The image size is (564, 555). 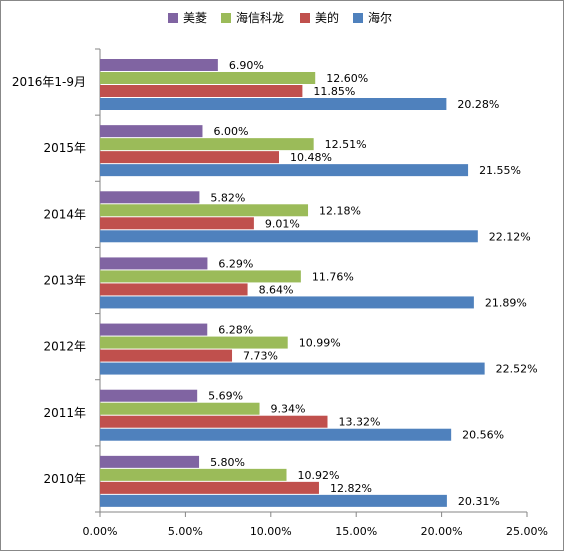 What do you see at coordinates (288, 409) in the screenshot?
I see `data-label: 9.34%` at bounding box center [288, 409].